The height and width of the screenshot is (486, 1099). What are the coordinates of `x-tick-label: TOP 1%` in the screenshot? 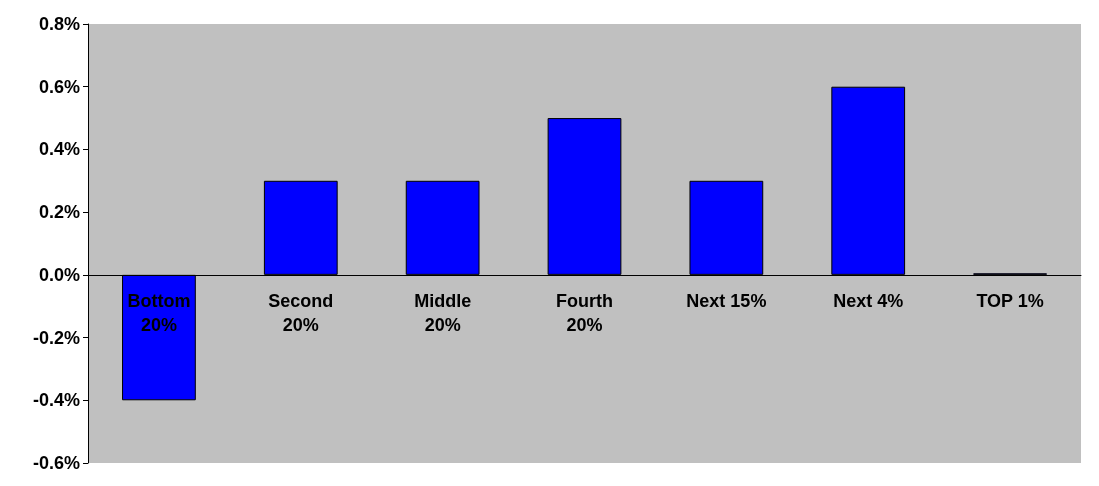 It's located at (1010, 300).